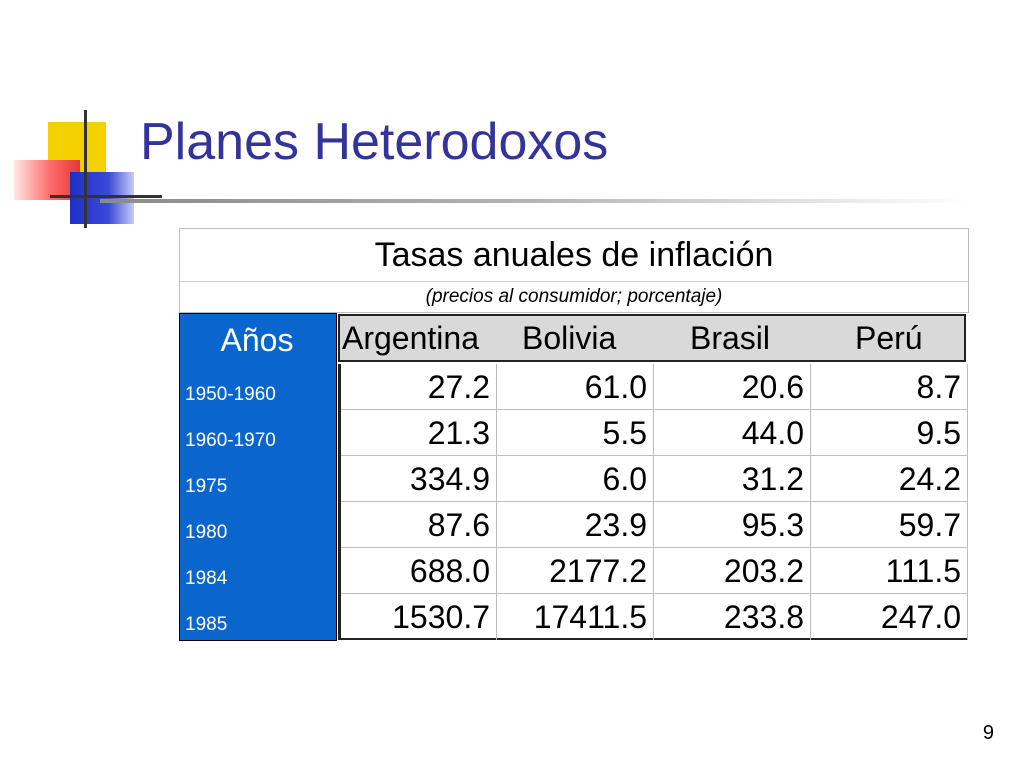  Describe the element at coordinates (889, 479) in the screenshot. I see `table-cell: 24.2` at that location.